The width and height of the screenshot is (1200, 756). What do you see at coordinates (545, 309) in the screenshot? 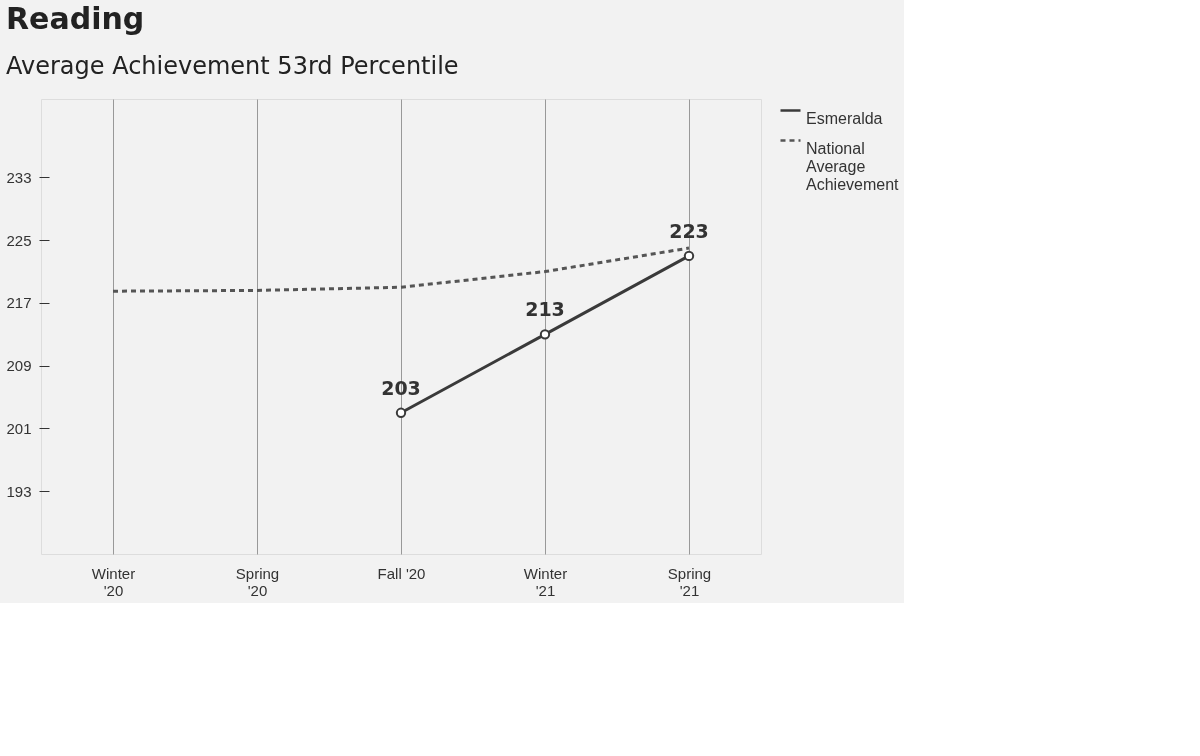
I see `data-label: 213` at bounding box center [545, 309].